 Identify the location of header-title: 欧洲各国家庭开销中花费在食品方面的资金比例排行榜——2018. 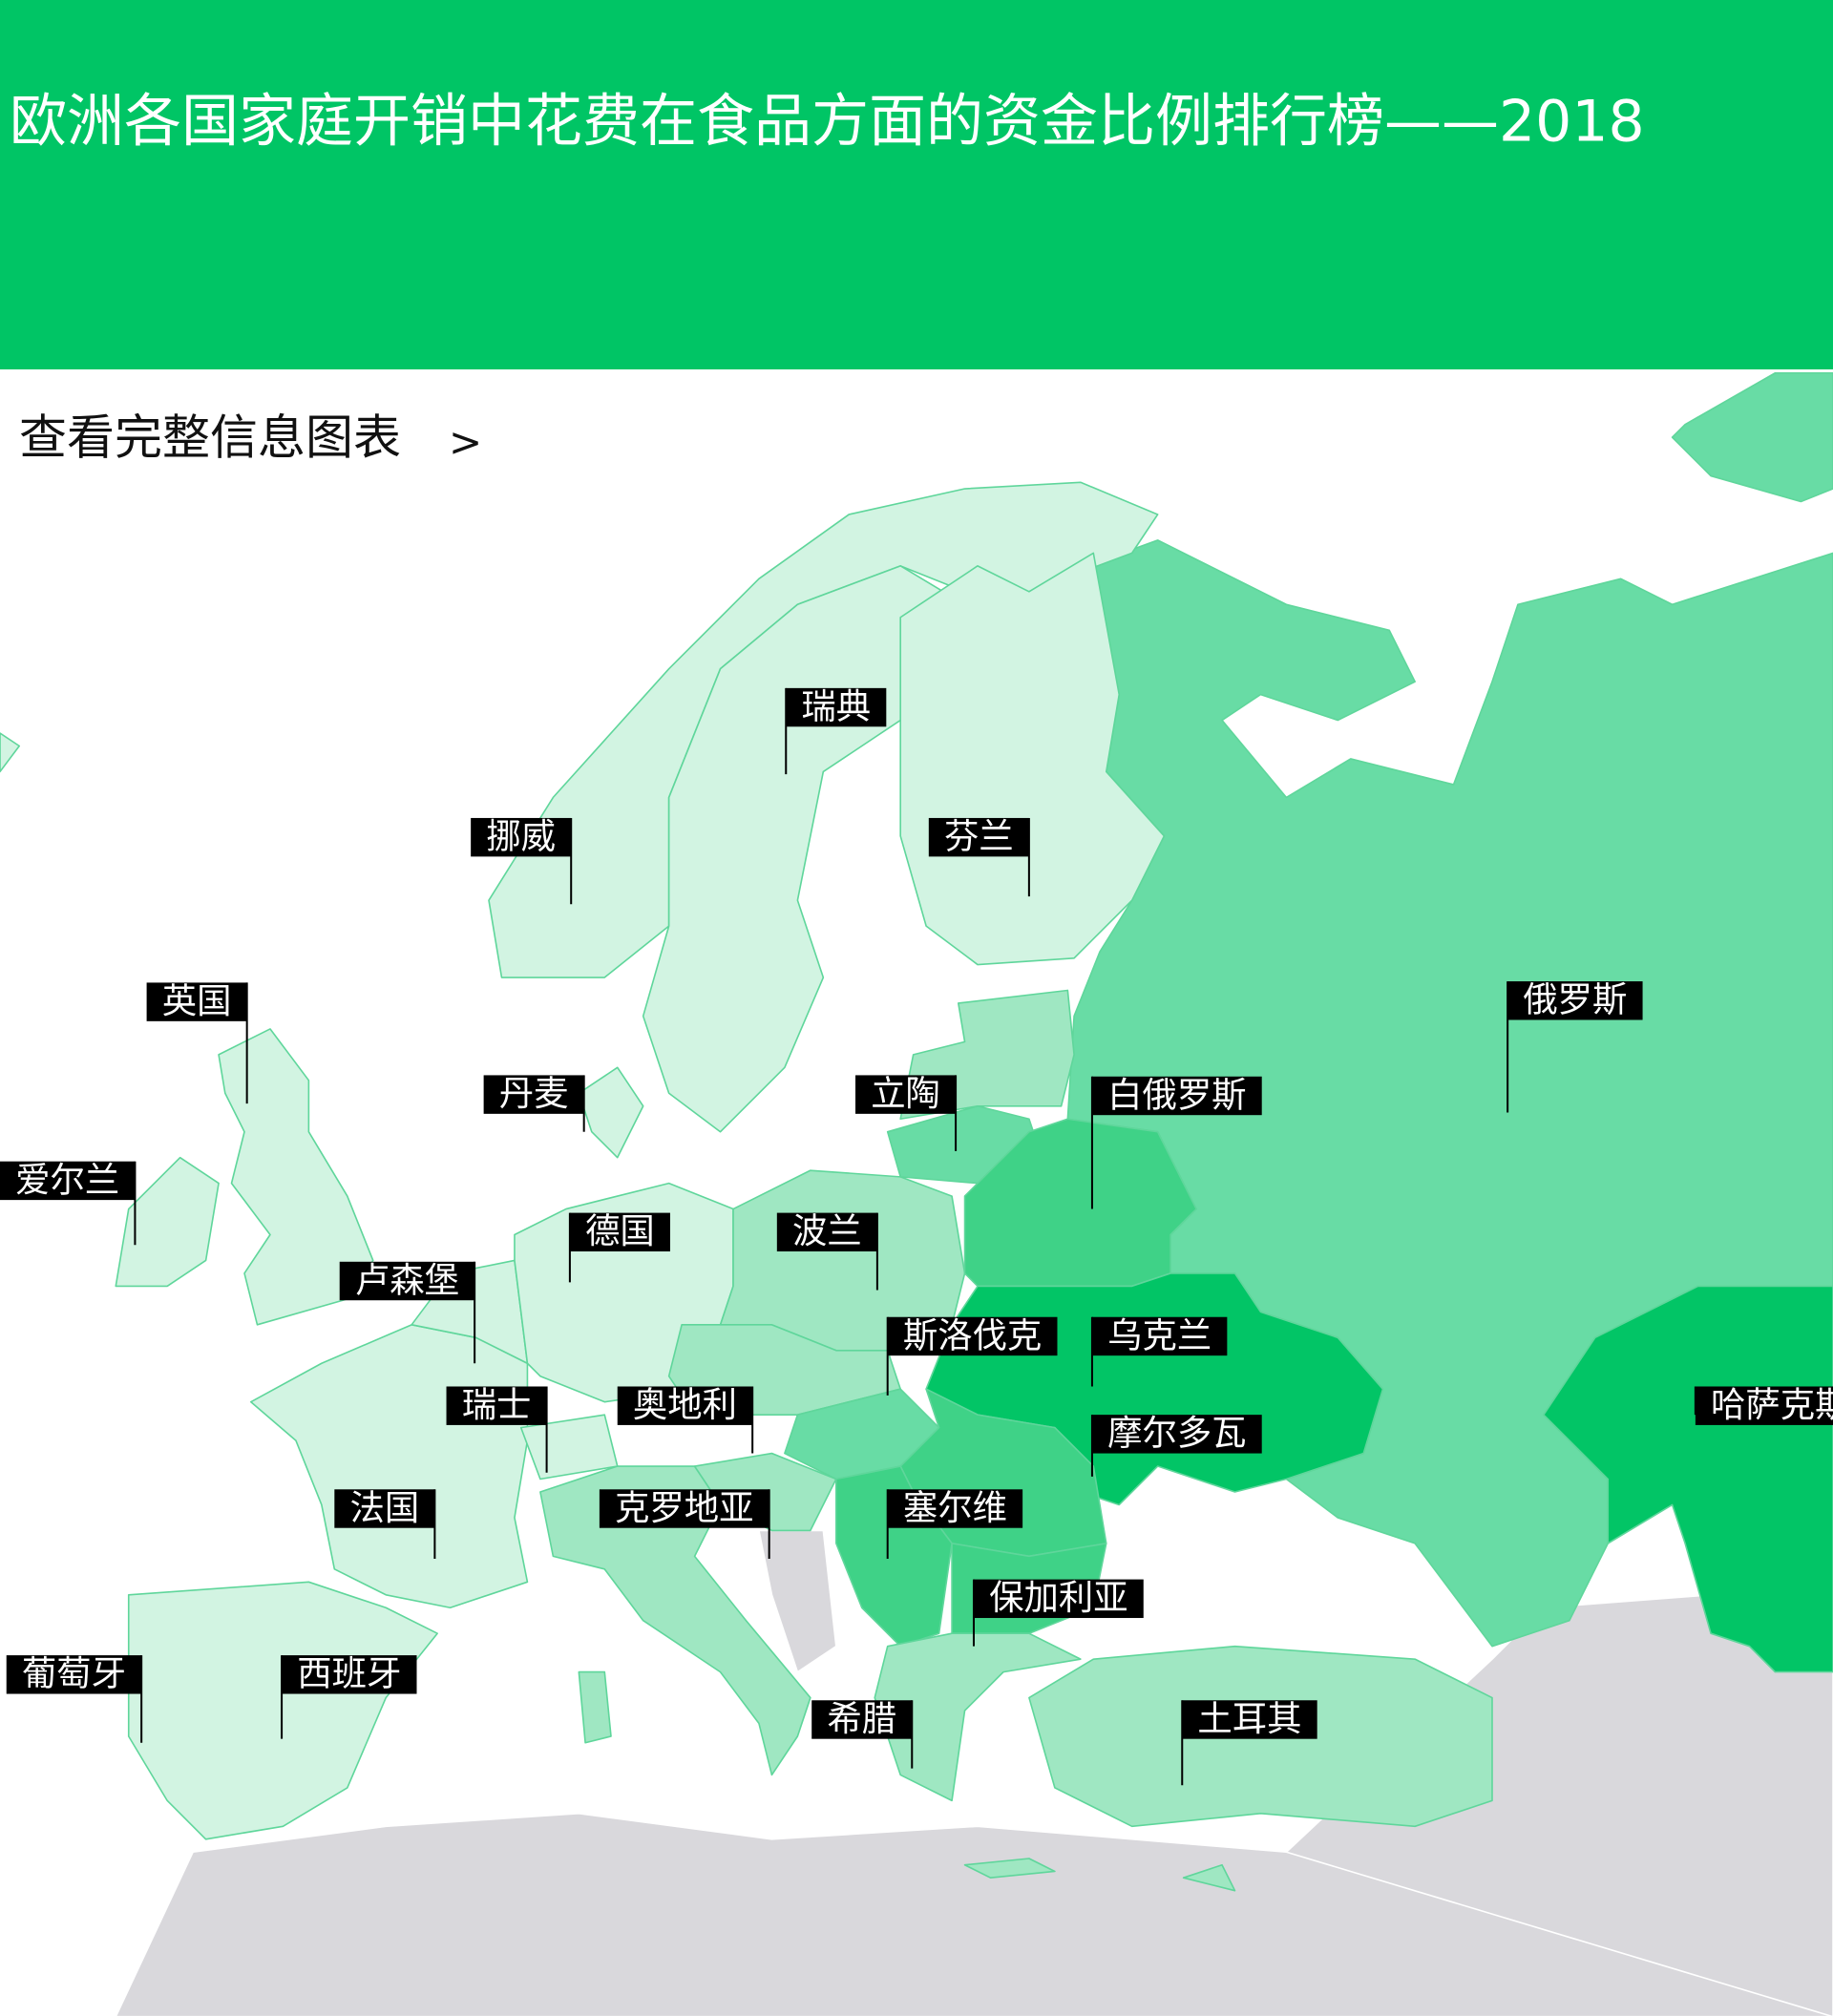
(828, 123).